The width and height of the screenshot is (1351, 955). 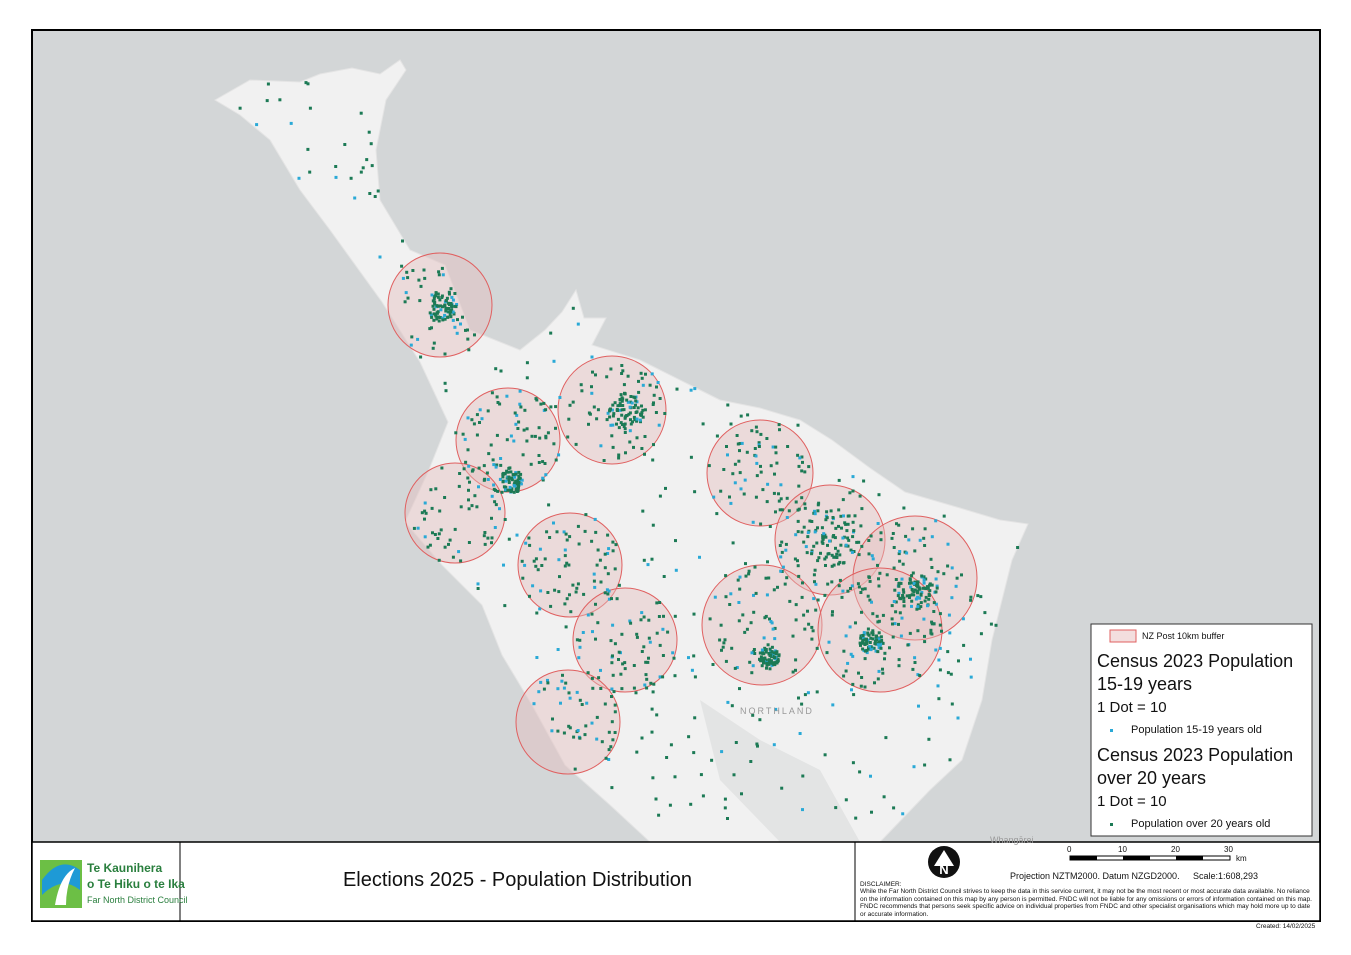 What do you see at coordinates (61, 884) in the screenshot?
I see `logo` at bounding box center [61, 884].